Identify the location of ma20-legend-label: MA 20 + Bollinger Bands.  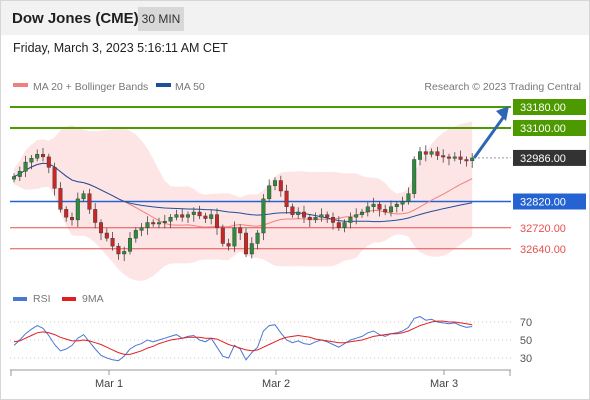
(90, 87).